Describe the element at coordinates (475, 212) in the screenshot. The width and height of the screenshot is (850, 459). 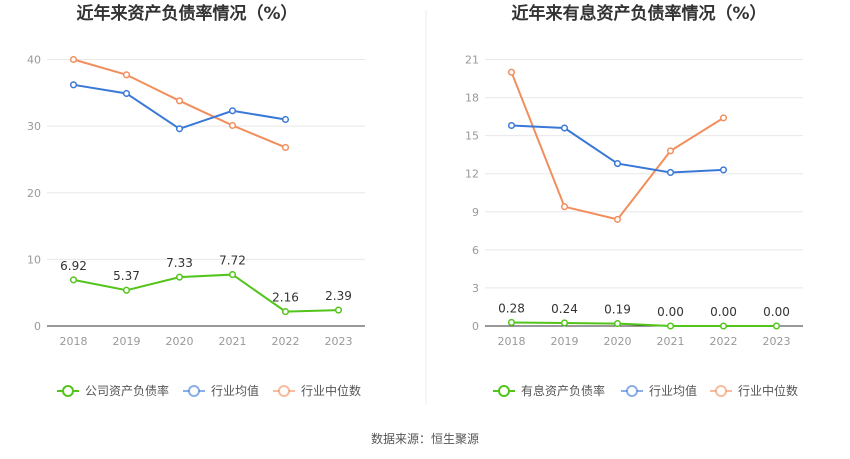
I see `y-tick-label: 9` at that location.